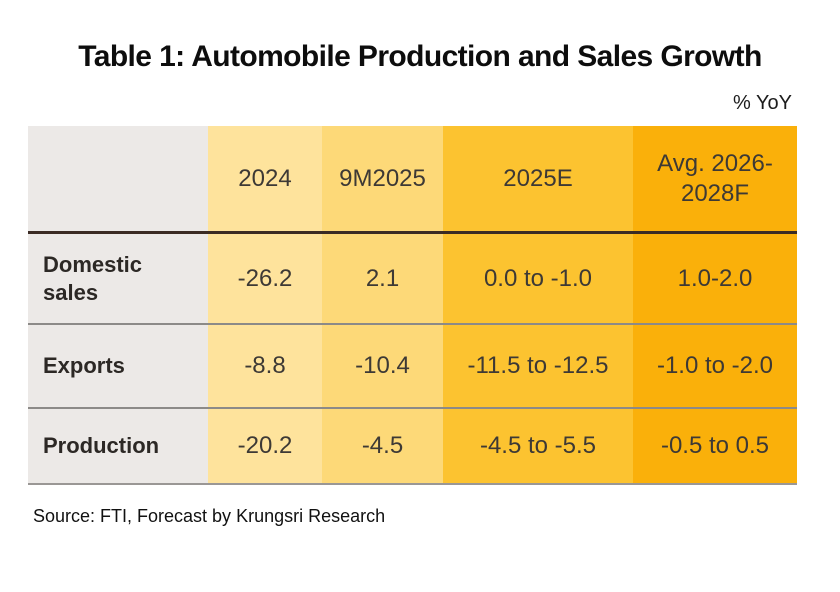 This screenshot has width=840, height=592. Describe the element at coordinates (715, 278) in the screenshot. I see `cell-domestic-sales-avg: 1.0-2.0` at that location.